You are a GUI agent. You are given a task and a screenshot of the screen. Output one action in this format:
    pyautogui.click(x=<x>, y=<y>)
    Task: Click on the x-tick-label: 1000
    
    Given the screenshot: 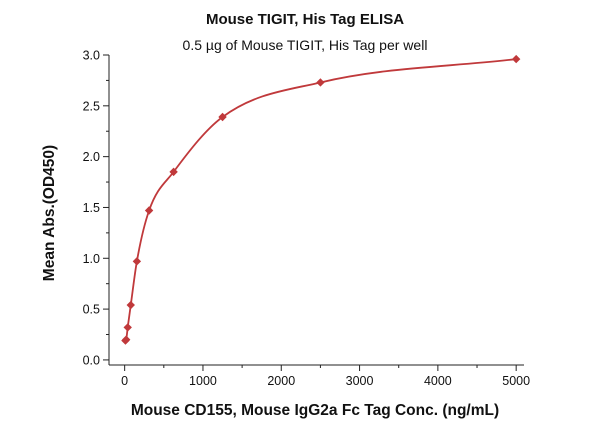 What is the action you would take?
    pyautogui.click(x=203, y=381)
    